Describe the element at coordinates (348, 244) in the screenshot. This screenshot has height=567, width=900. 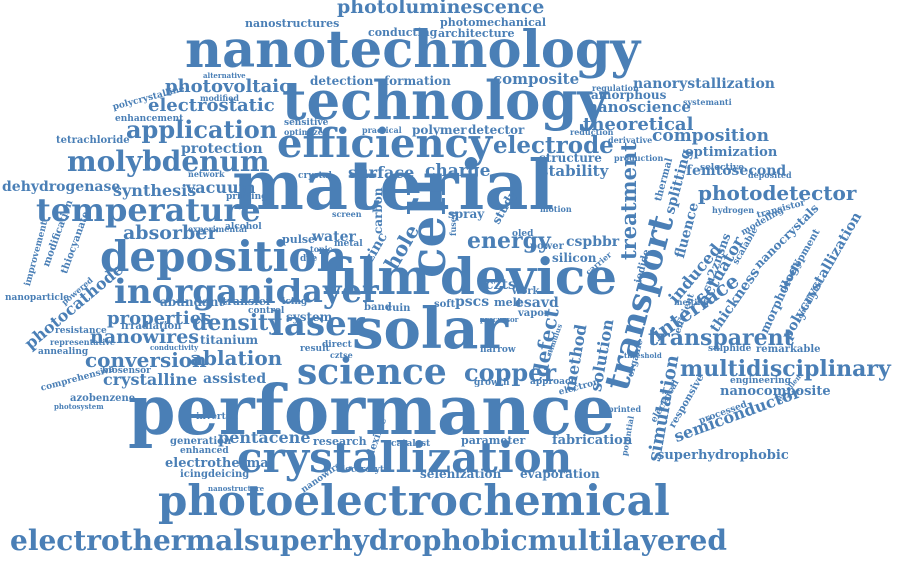
I see `word-metal: metal` at that location.